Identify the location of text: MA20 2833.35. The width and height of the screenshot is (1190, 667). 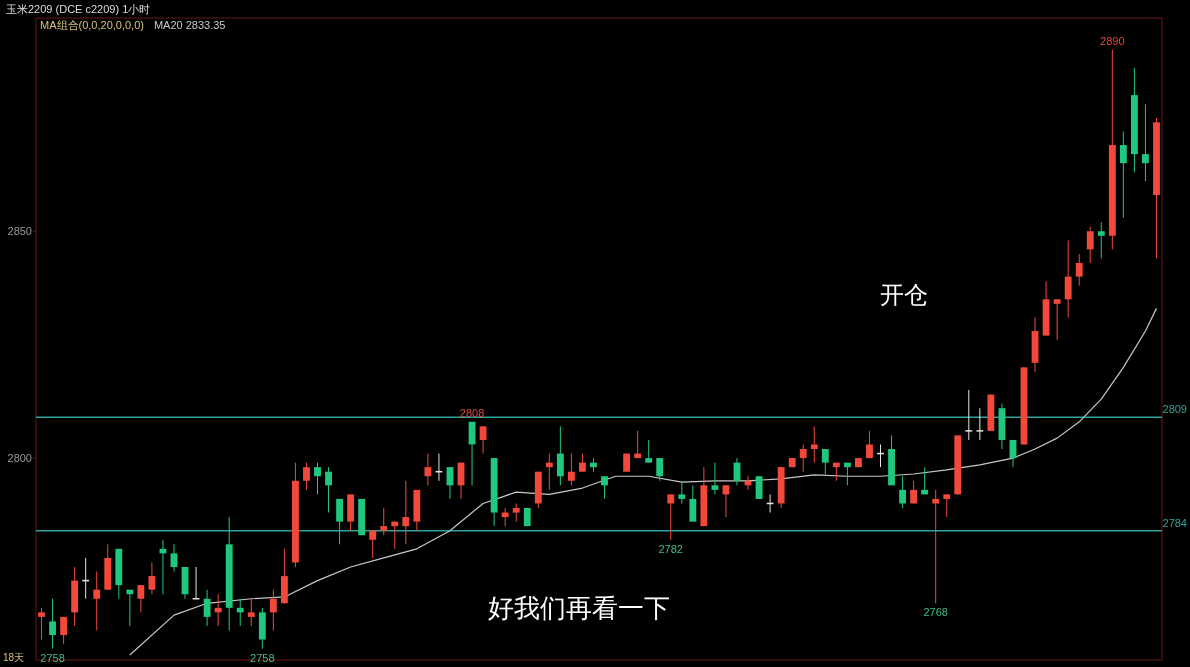
(189, 25).